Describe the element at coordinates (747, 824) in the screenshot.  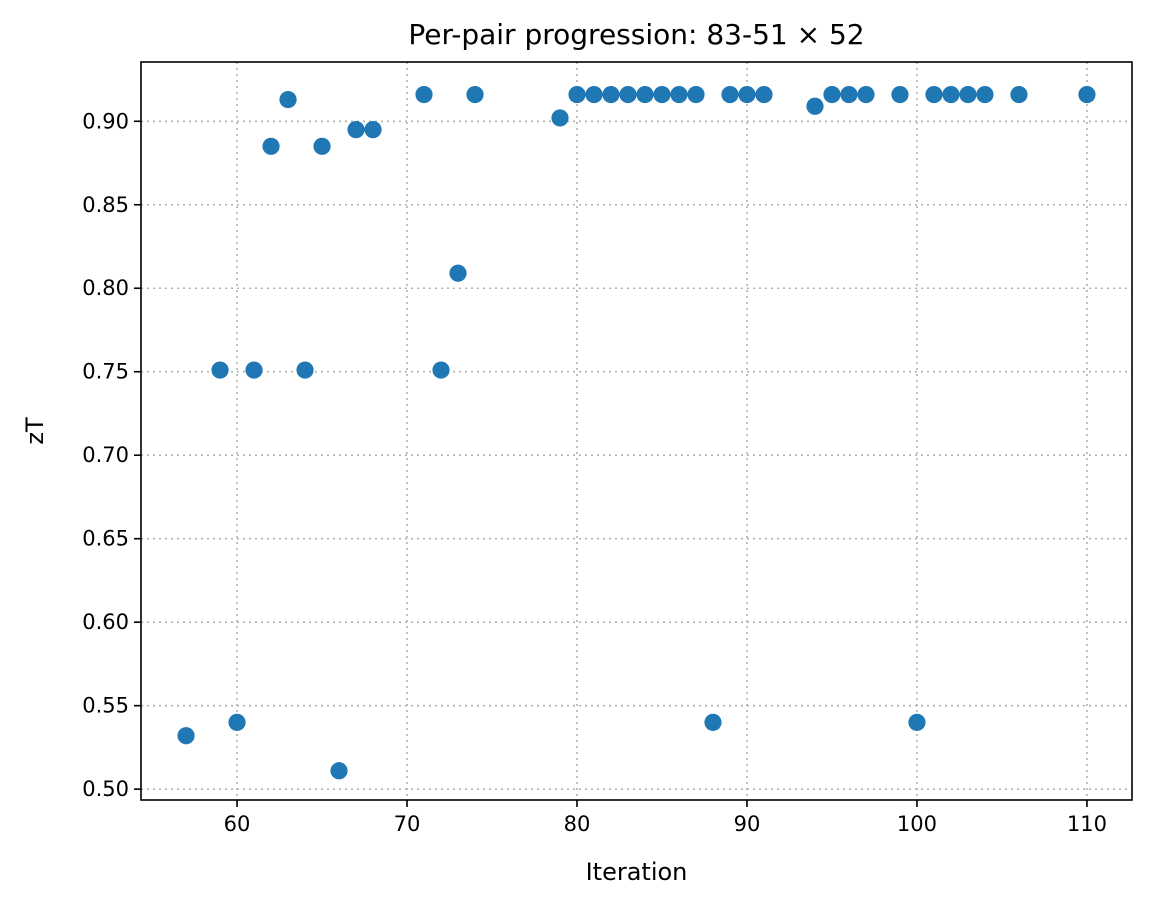
I see `x-tick-label: 90` at that location.